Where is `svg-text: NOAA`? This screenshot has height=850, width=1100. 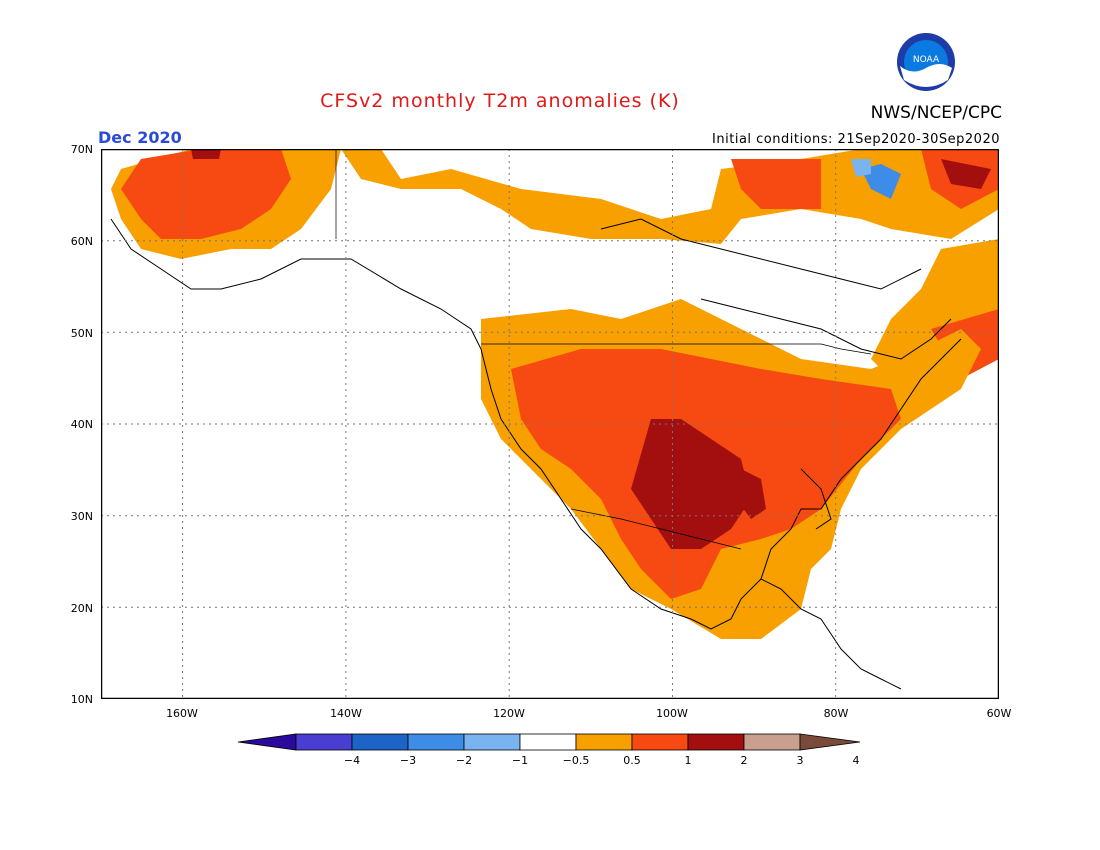
svg-text: NOAA is located at coordinates (926, 60).